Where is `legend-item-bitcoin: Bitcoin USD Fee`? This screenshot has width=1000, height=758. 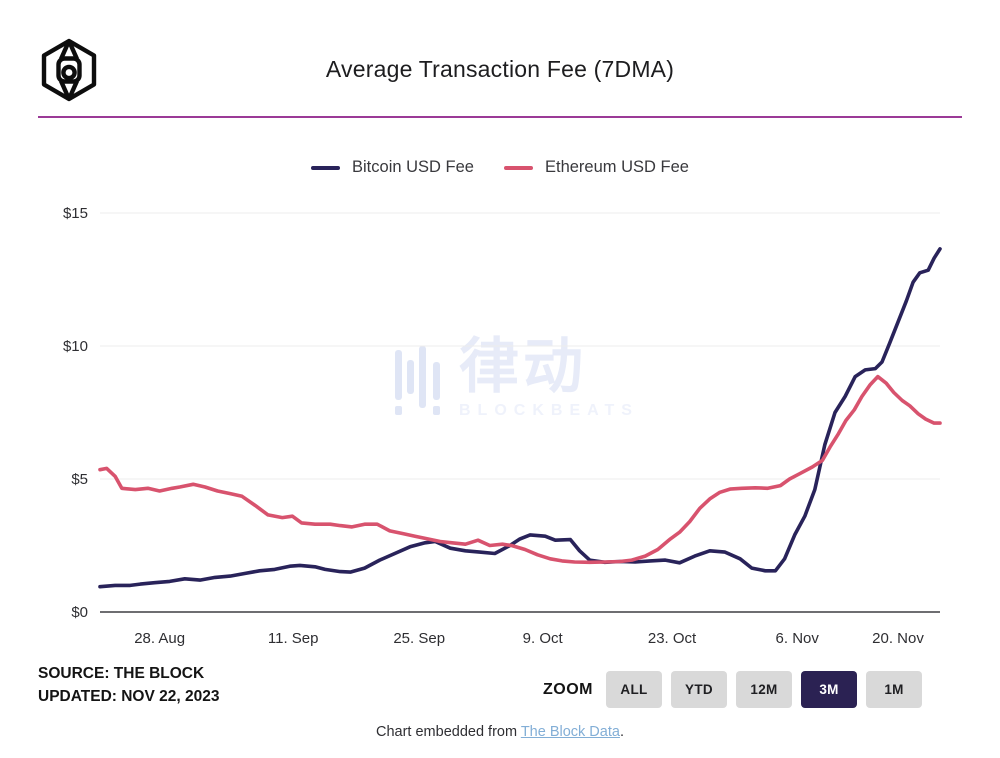
legend-item-bitcoin: Bitcoin USD Fee is located at coordinates (392, 167).